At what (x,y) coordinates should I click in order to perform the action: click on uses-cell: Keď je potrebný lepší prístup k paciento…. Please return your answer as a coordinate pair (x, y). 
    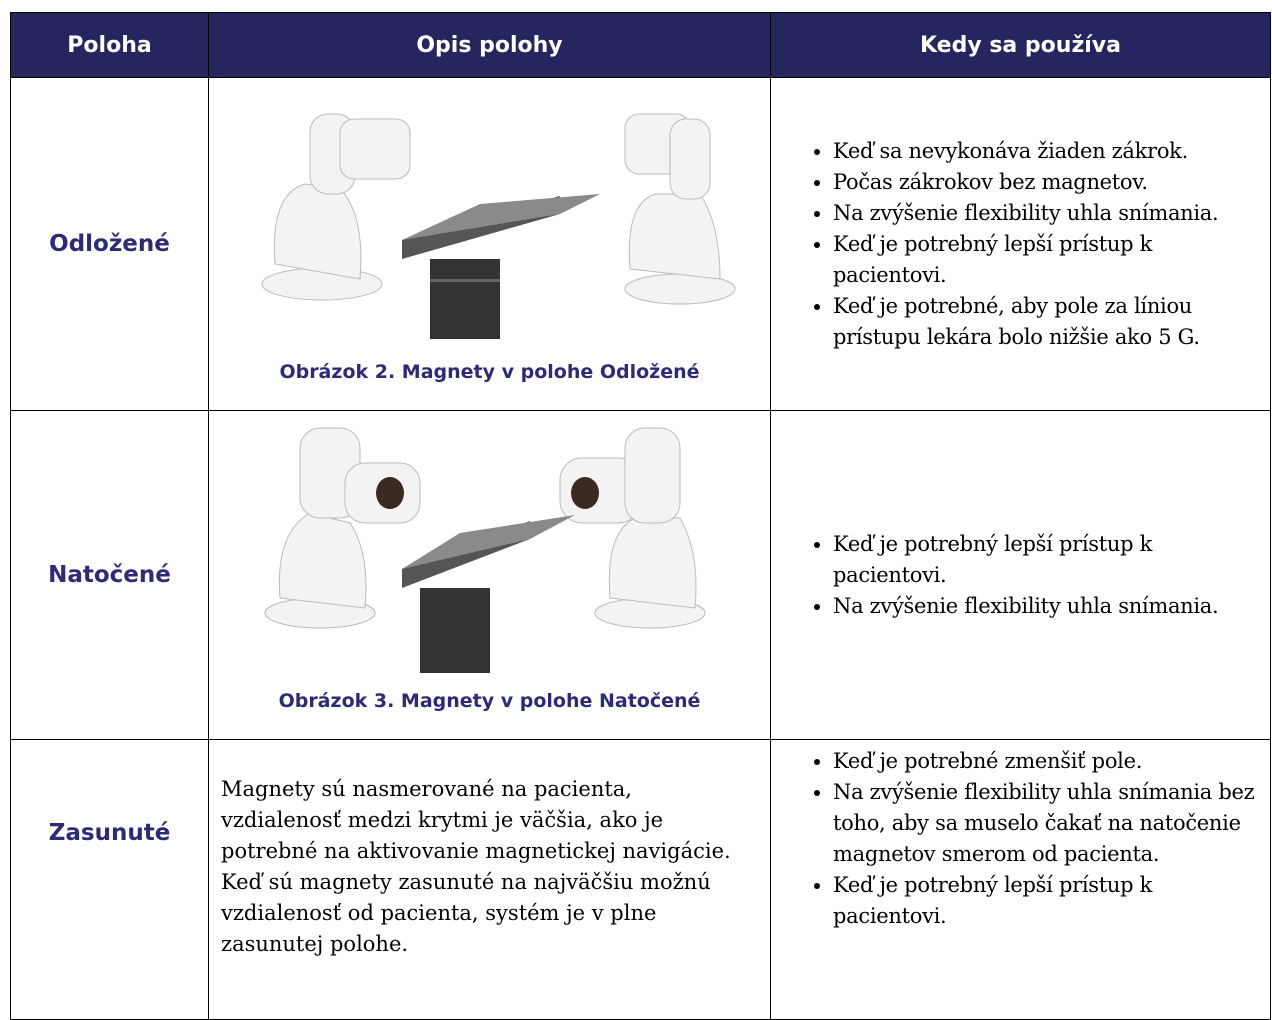
    Looking at the image, I should click on (1020, 575).